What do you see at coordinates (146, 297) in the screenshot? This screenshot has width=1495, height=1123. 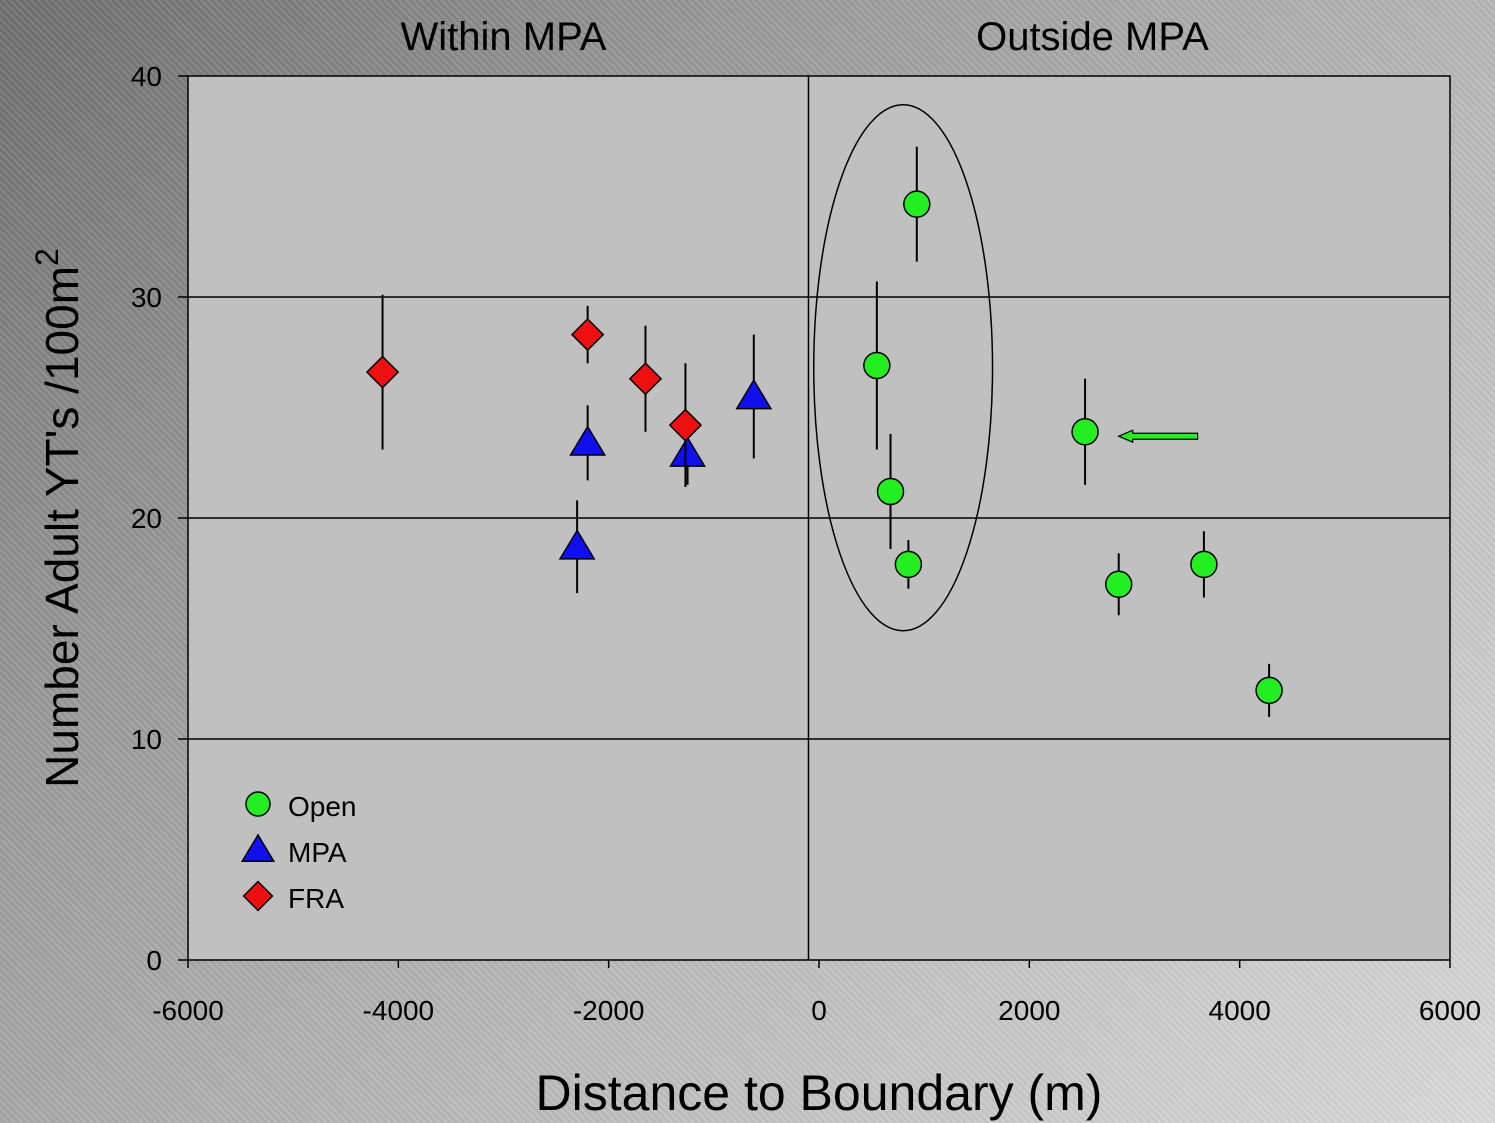 I see `y-tick-label: 30` at bounding box center [146, 297].